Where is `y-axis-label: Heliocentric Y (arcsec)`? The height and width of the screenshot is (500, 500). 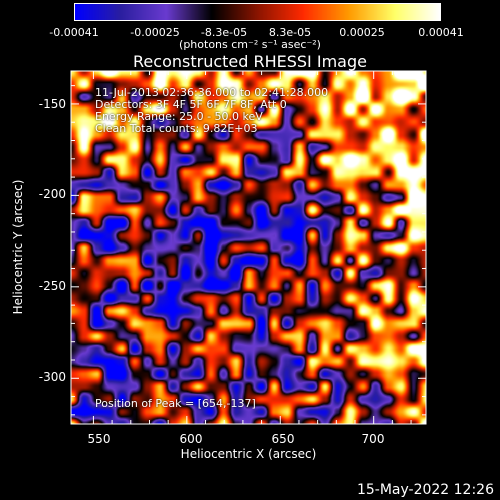 y-axis-label: Heliocentric Y (arcsec) is located at coordinates (18, 247).